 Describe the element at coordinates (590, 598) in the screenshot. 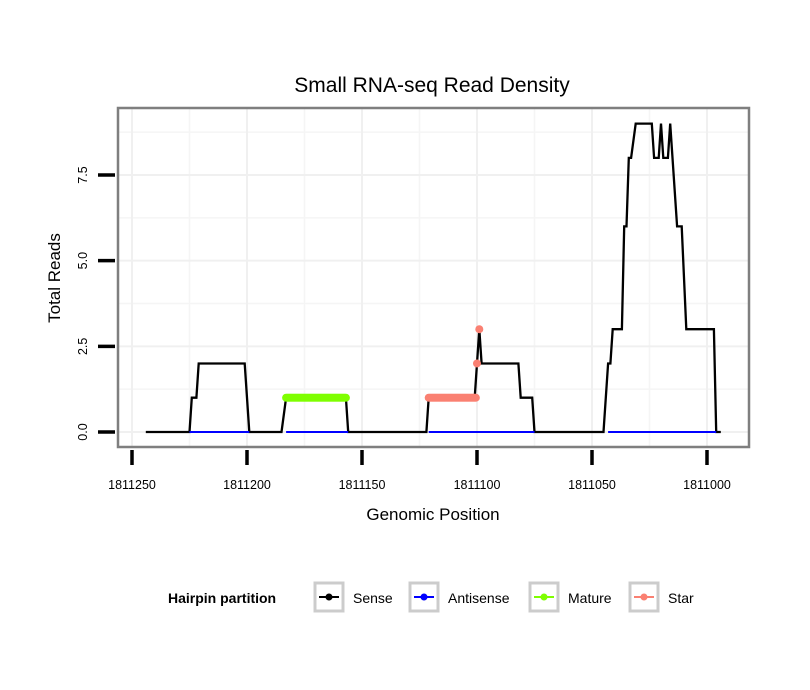

I see `legend-label: Mature` at that location.